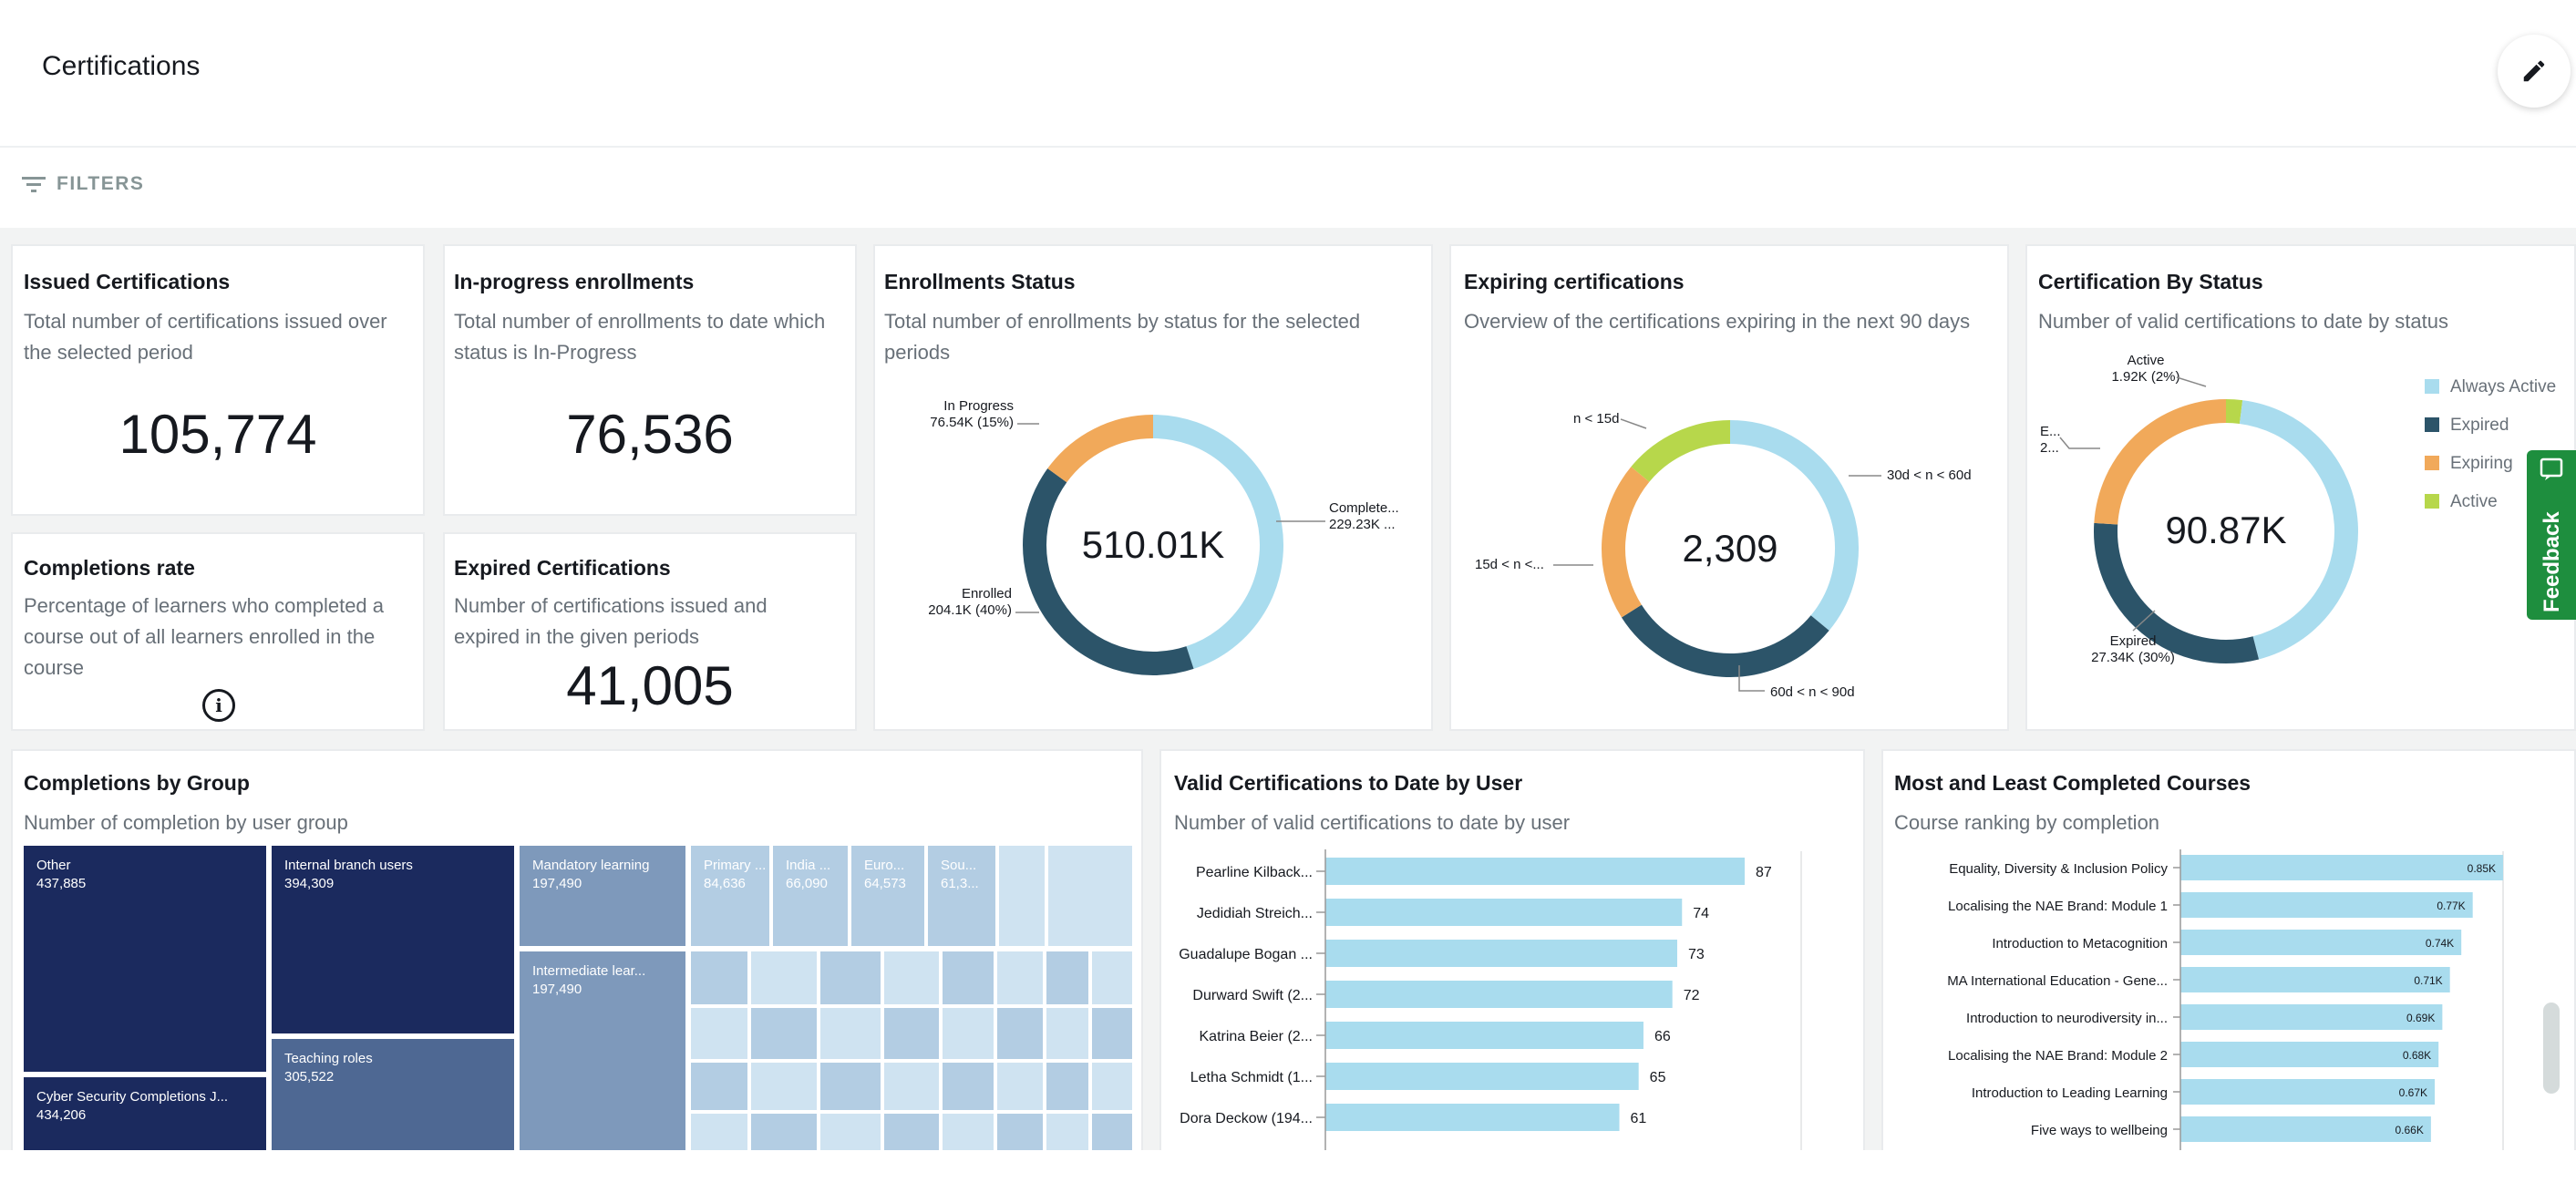 This screenshot has height=1203, width=2576. I want to click on bar-value-label: 0.68K, so click(2417, 1055).